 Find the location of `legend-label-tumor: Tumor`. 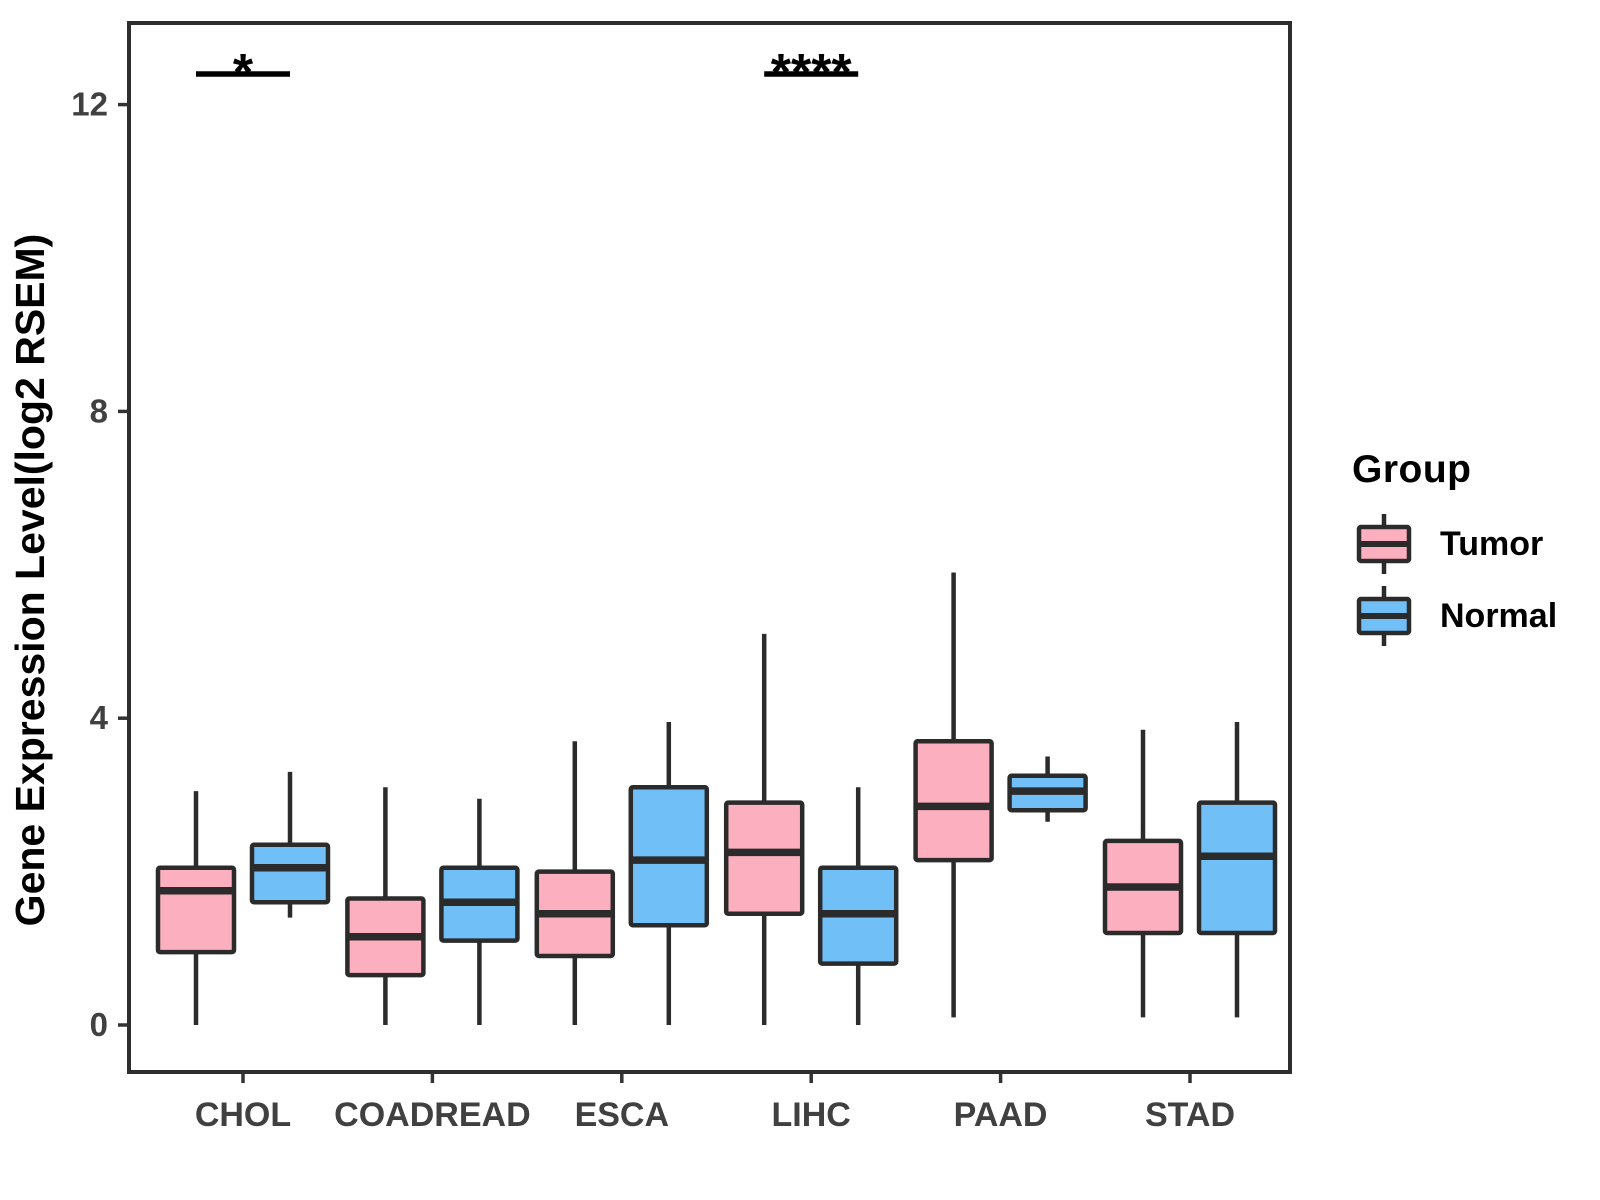

legend-label-tumor: Tumor is located at coordinates (1492, 543).